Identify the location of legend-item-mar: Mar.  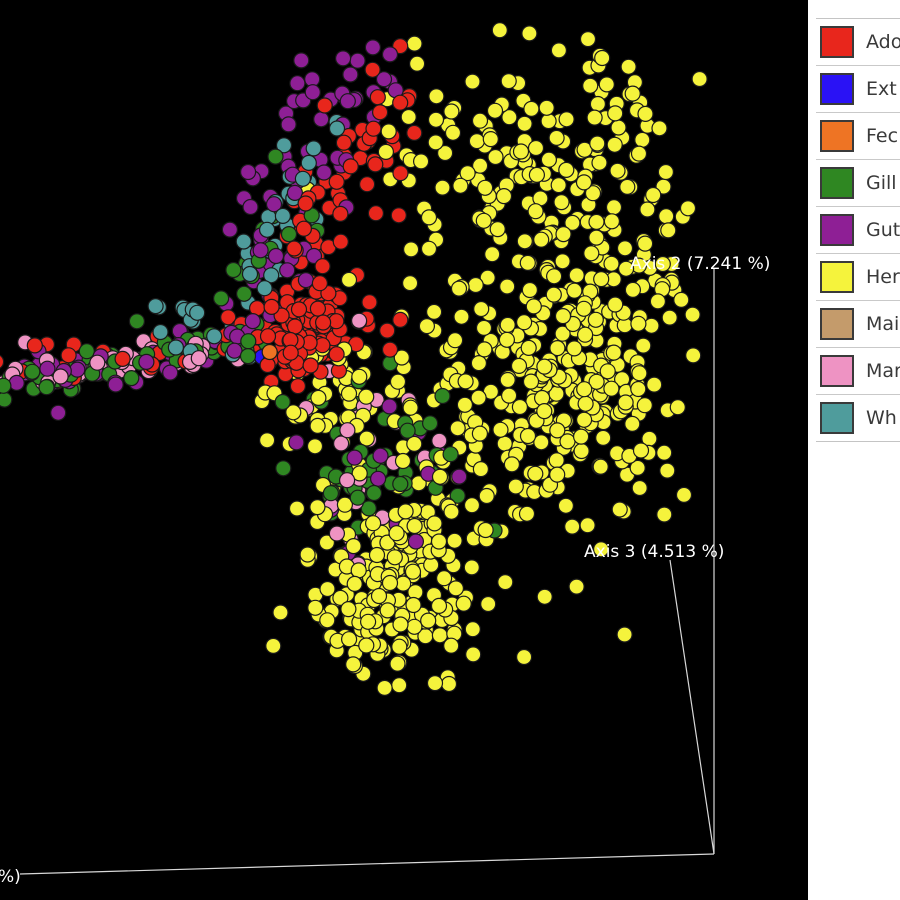
(858, 371).